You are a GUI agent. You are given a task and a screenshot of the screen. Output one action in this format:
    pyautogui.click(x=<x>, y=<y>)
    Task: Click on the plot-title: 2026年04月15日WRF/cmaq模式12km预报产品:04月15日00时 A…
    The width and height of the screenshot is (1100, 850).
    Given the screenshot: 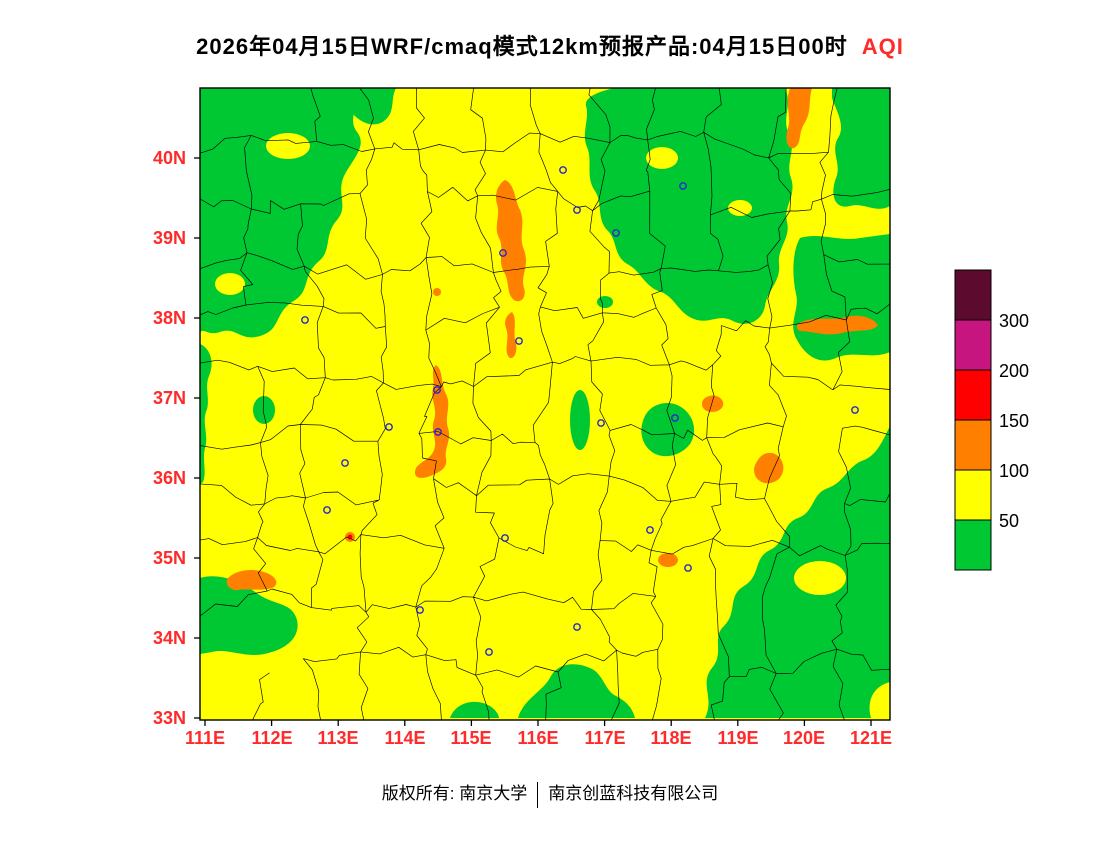 What is the action you would take?
    pyautogui.click(x=550, y=45)
    